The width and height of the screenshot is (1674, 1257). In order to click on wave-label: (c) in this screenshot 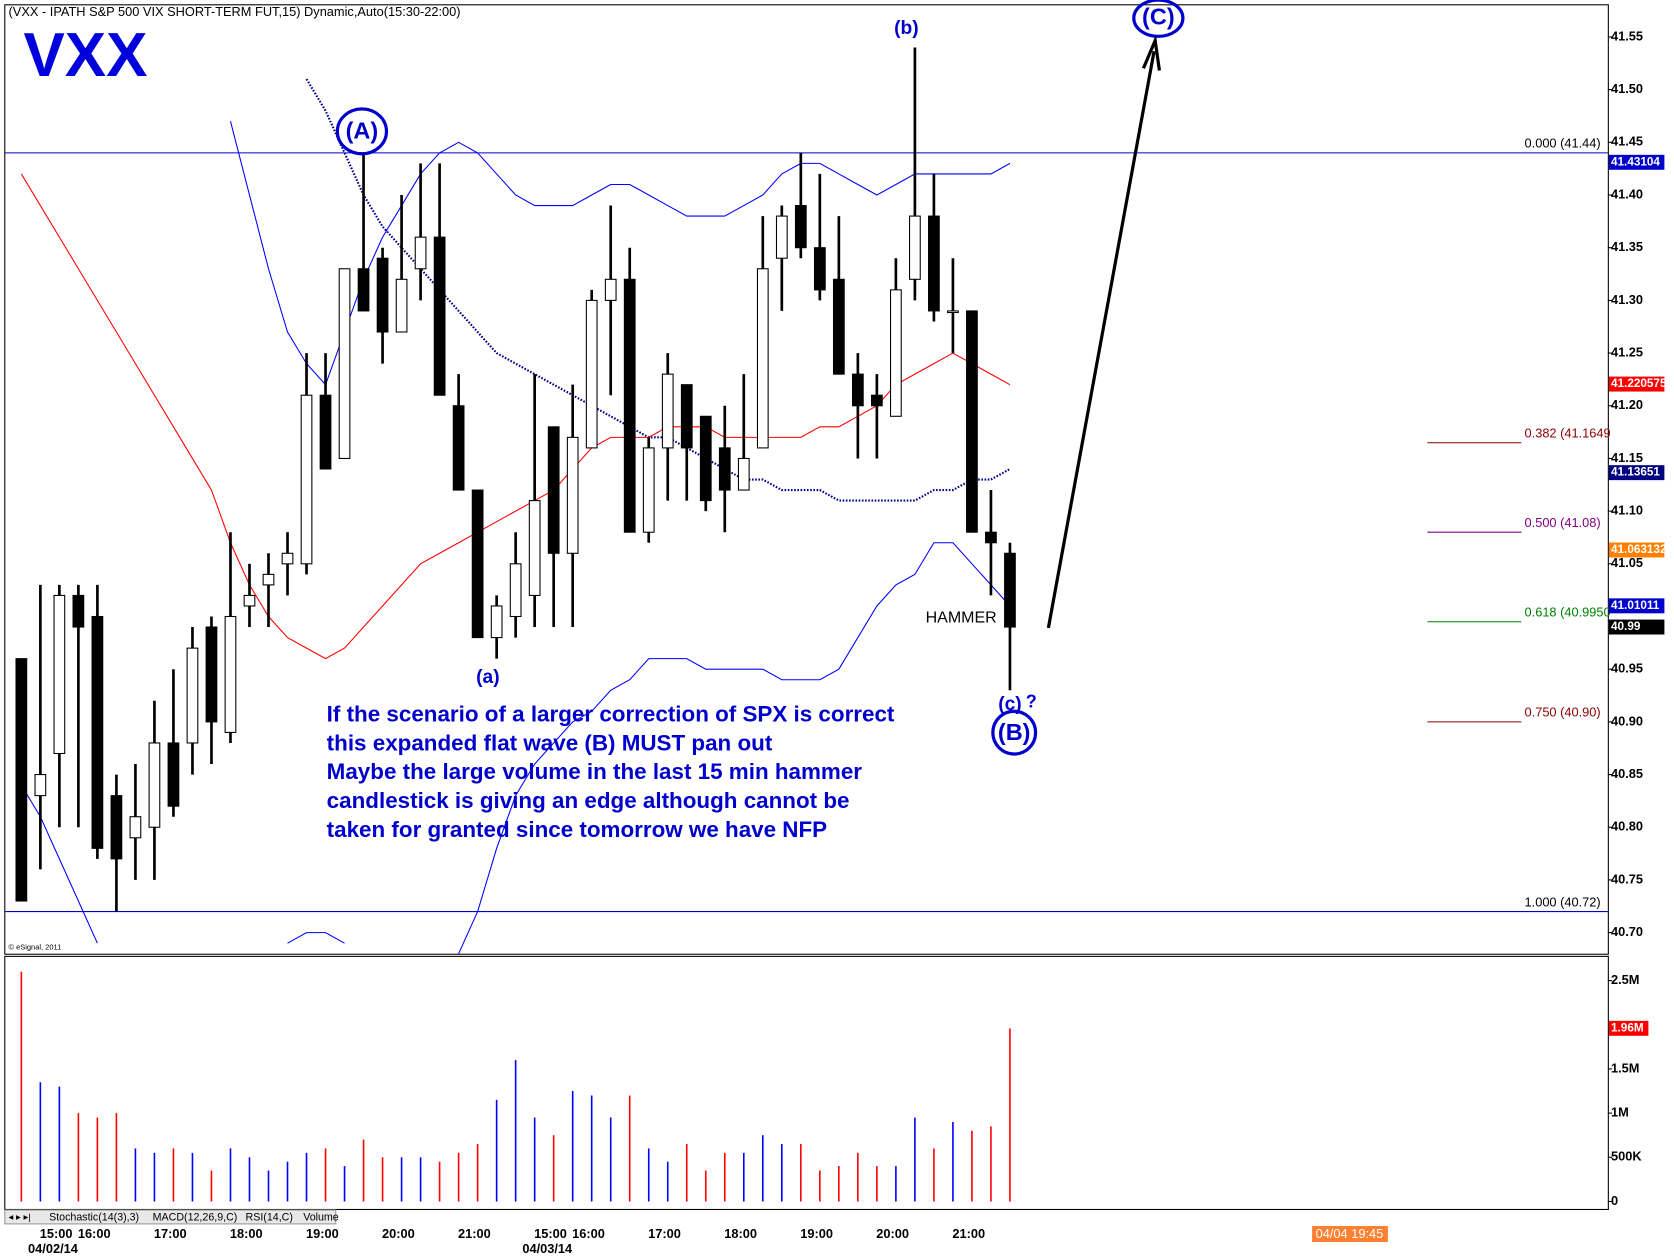, I will do `click(1009, 704)`.